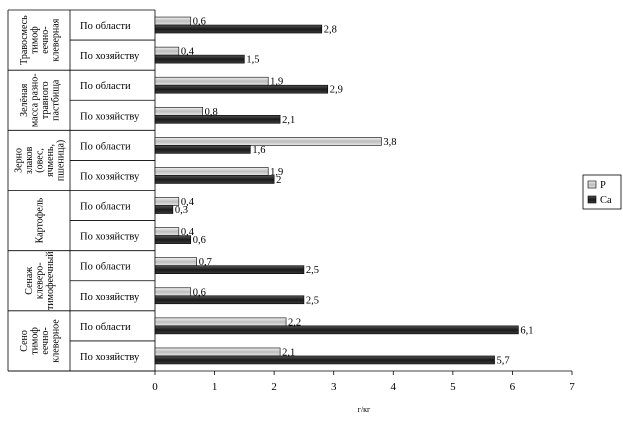  Describe the element at coordinates (50, 160) in the screenshot. I see `group-label-line: ячмень,` at that location.